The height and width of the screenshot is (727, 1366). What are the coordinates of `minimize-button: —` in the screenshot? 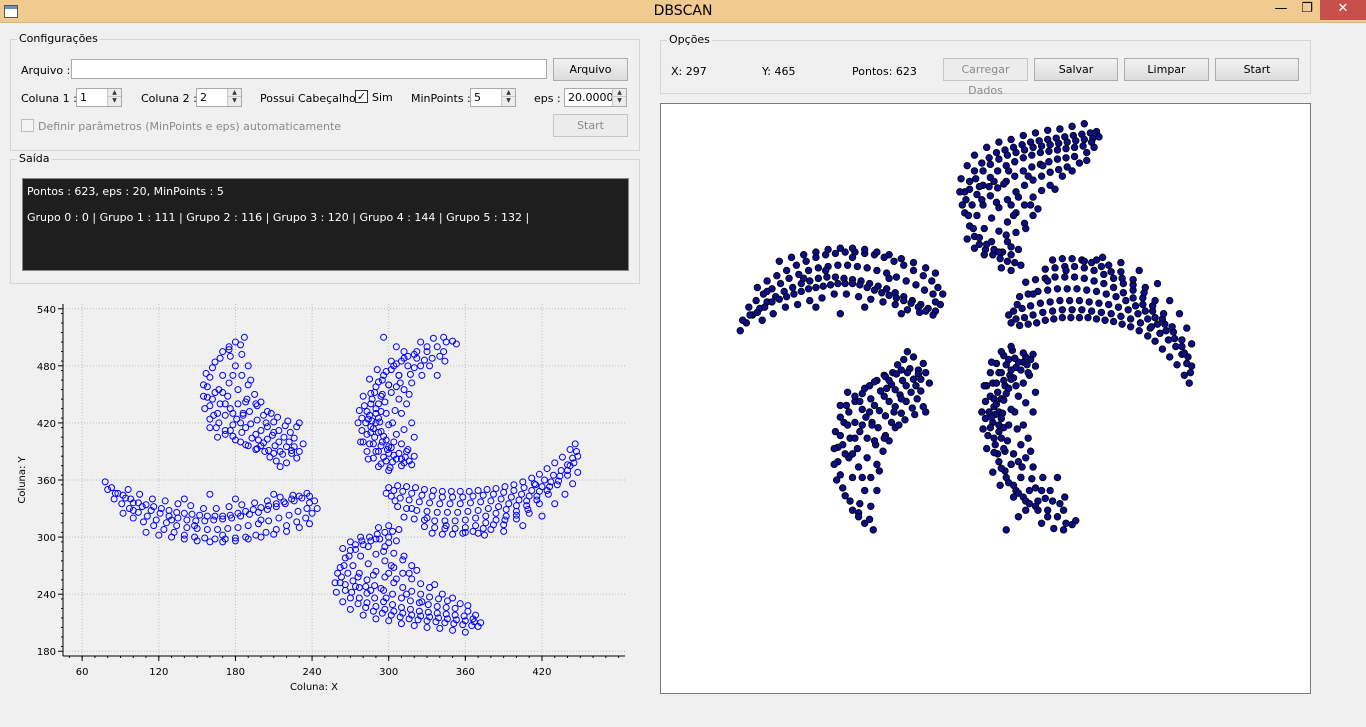 It's located at (1281, 8).